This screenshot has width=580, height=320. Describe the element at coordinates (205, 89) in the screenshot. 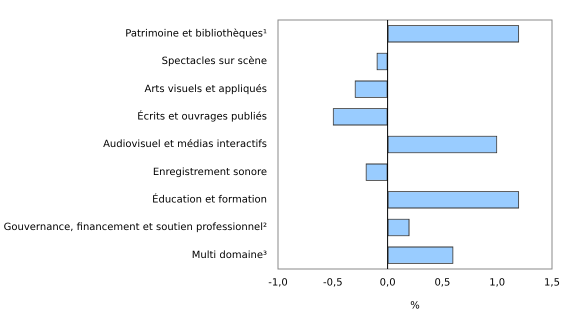

I see `y-tick-label: Arts visuels et appliqués` at that location.